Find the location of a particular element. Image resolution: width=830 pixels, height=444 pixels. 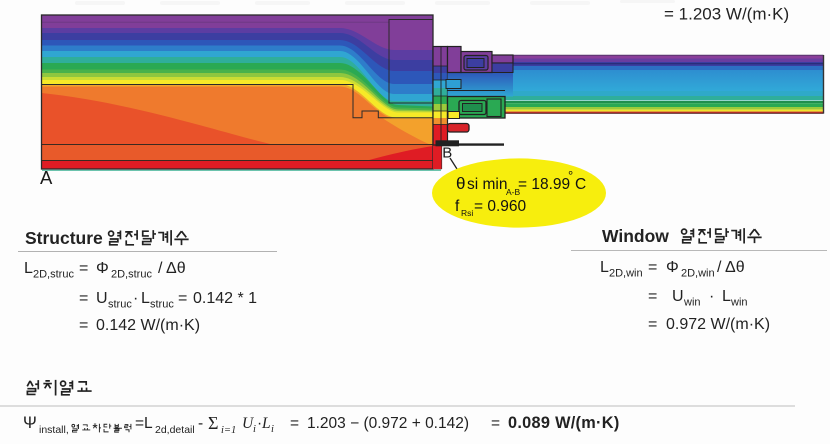

svg-text: 2d,detail is located at coordinates (175, 430).